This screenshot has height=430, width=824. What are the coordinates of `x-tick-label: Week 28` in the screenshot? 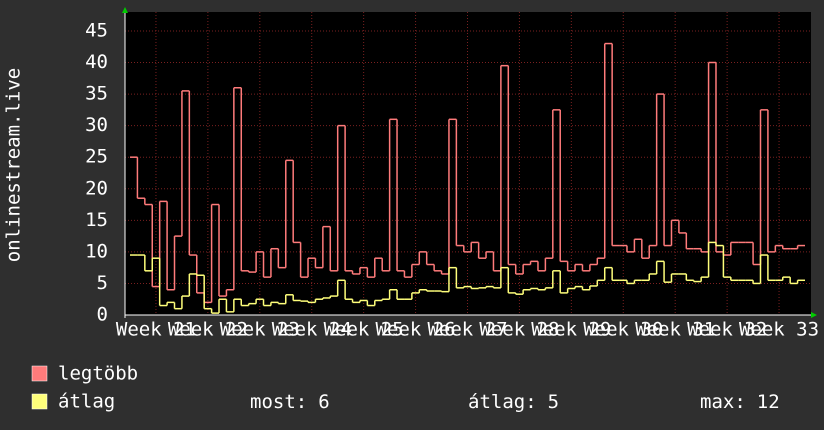 It's located at (519, 330).